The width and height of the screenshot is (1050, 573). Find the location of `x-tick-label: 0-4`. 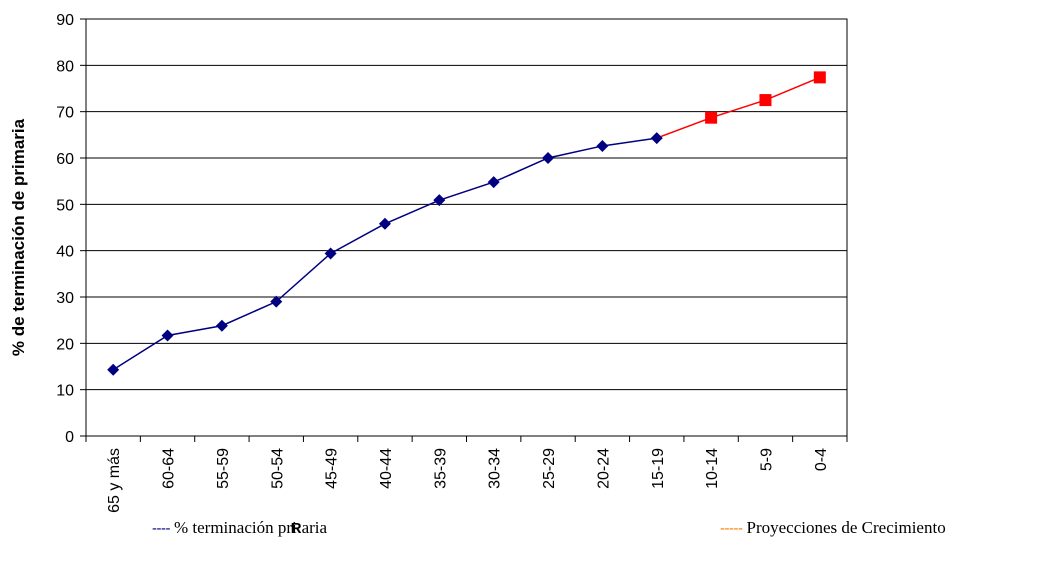

x-tick-label: 0-4 is located at coordinates (821, 459).